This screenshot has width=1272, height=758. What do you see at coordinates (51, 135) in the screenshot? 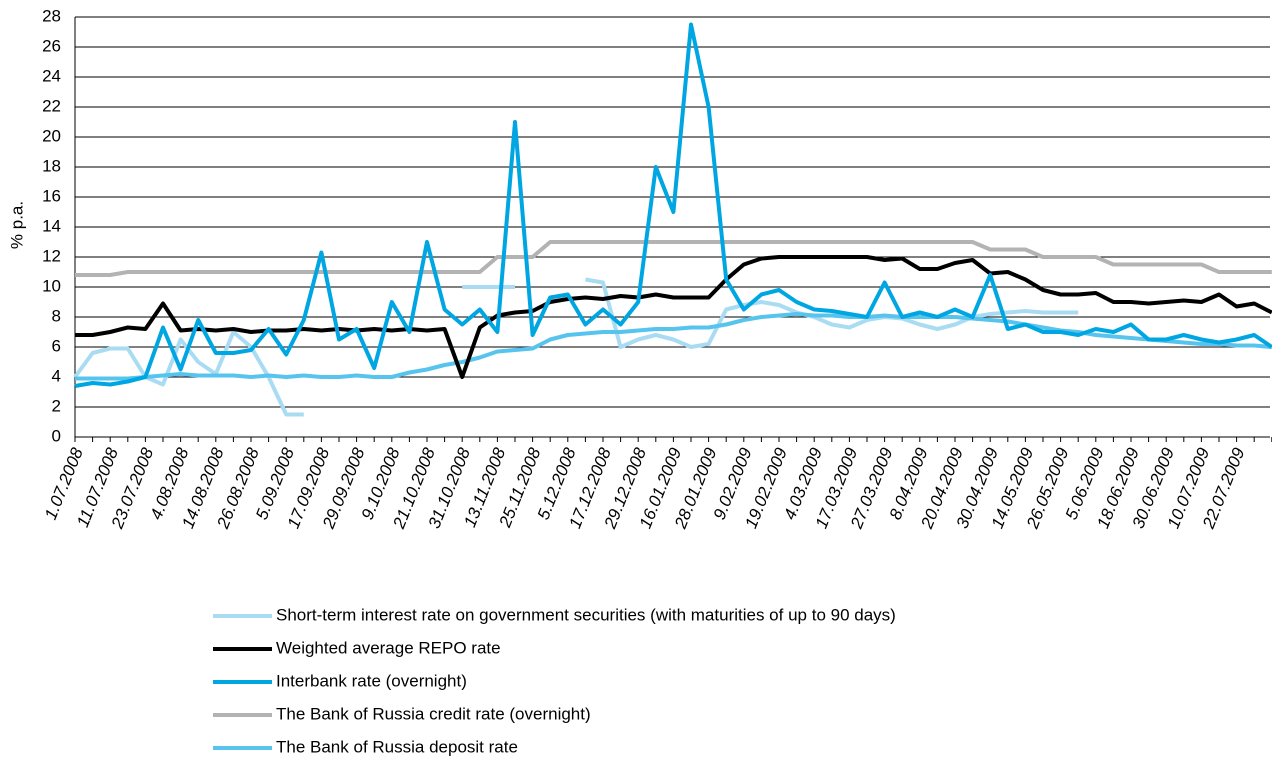
I see `y-tick-label: 20` at bounding box center [51, 135].